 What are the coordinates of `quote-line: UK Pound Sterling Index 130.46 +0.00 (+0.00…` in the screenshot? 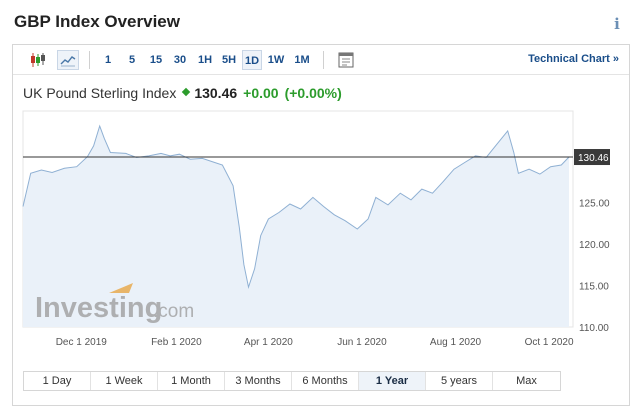 It's located at (182, 94).